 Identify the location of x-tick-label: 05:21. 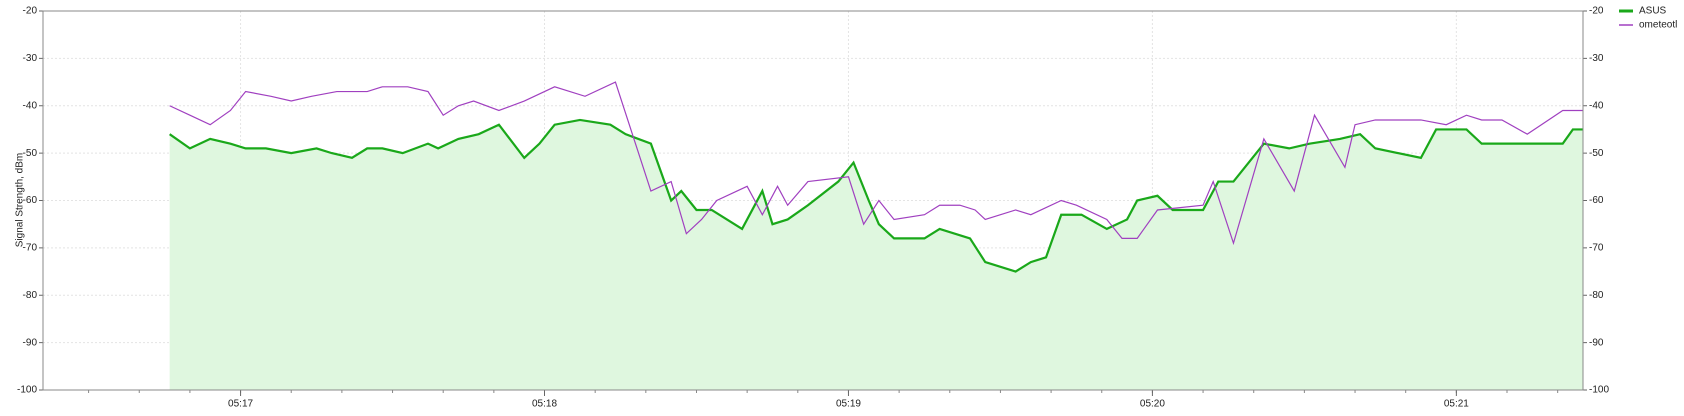
(1456, 404).